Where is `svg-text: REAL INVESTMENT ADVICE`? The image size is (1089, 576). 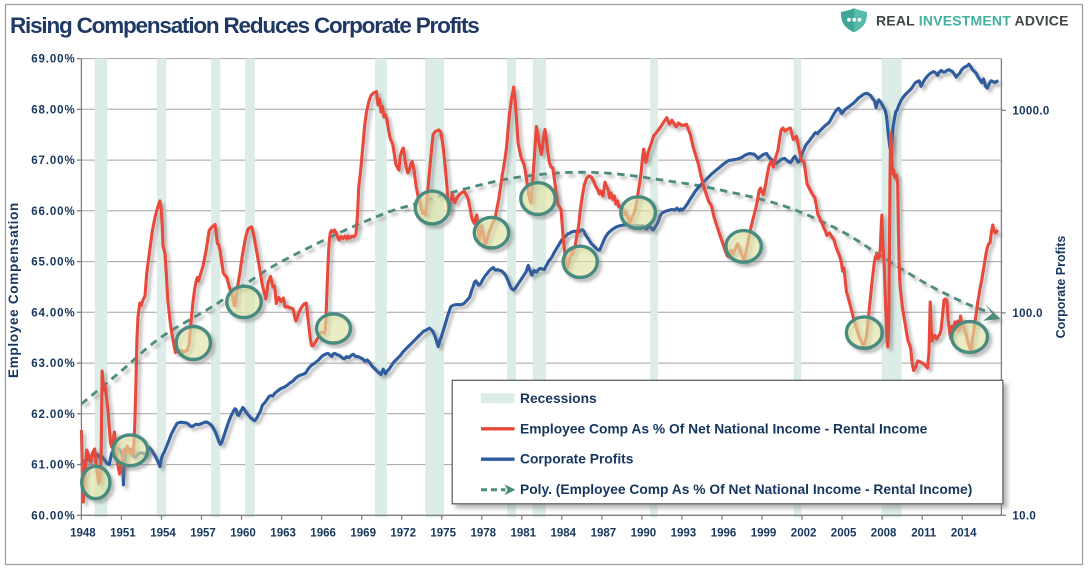
svg-text: REAL INVESTMENT ADVICE is located at coordinates (972, 21).